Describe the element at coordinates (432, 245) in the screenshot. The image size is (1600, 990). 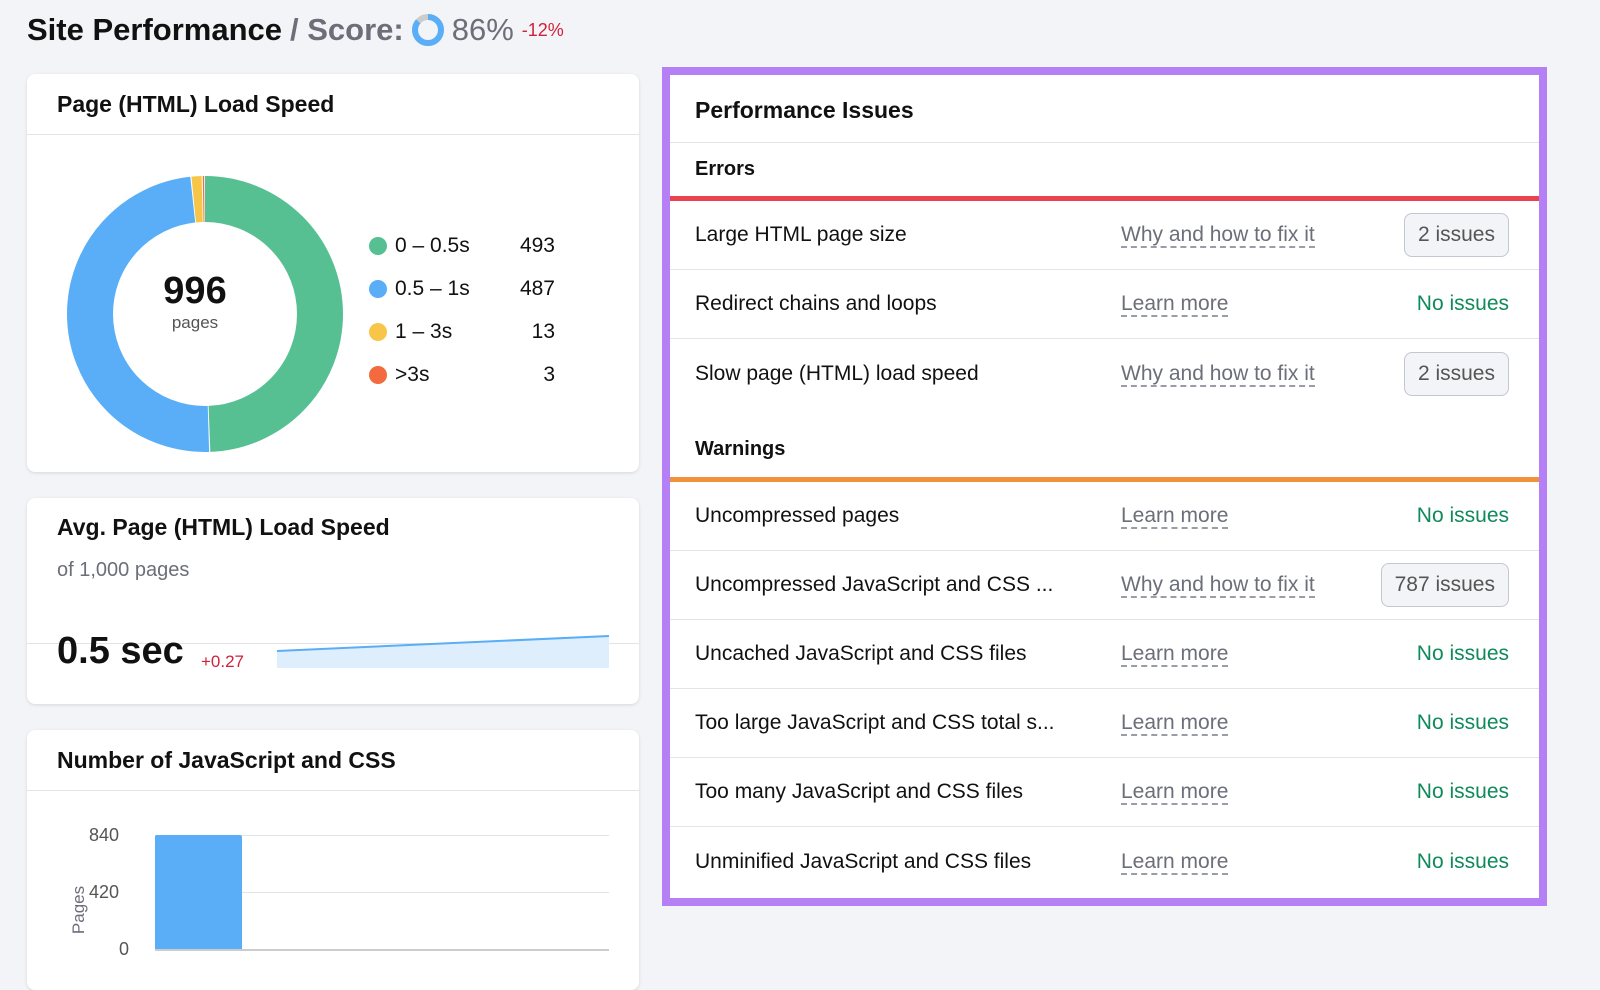
I see `legend-label: 0 – 0.5s` at that location.